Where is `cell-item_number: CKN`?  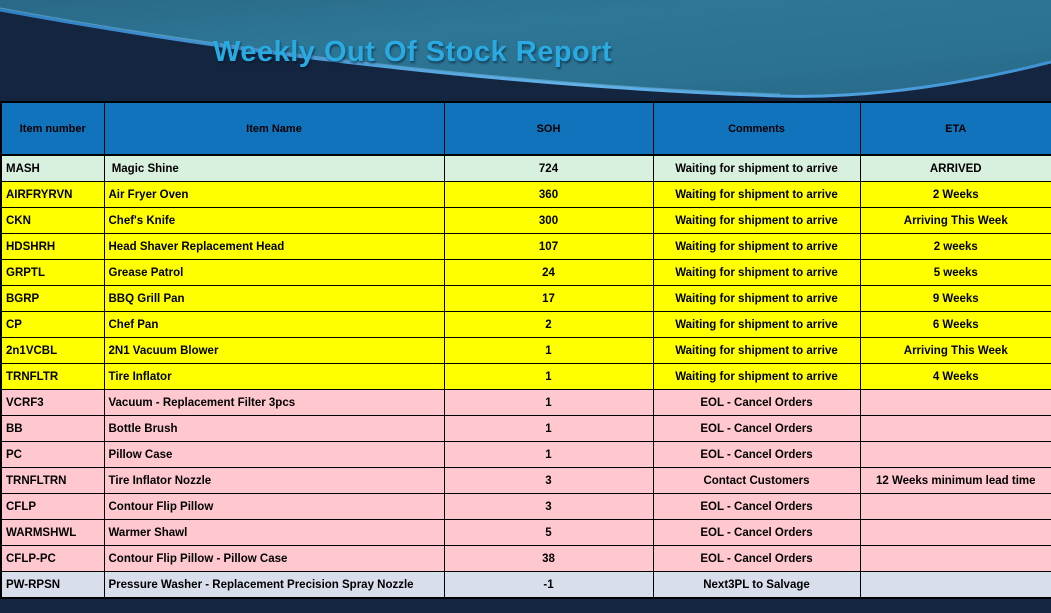
cell-item_number: CKN is located at coordinates (52, 220).